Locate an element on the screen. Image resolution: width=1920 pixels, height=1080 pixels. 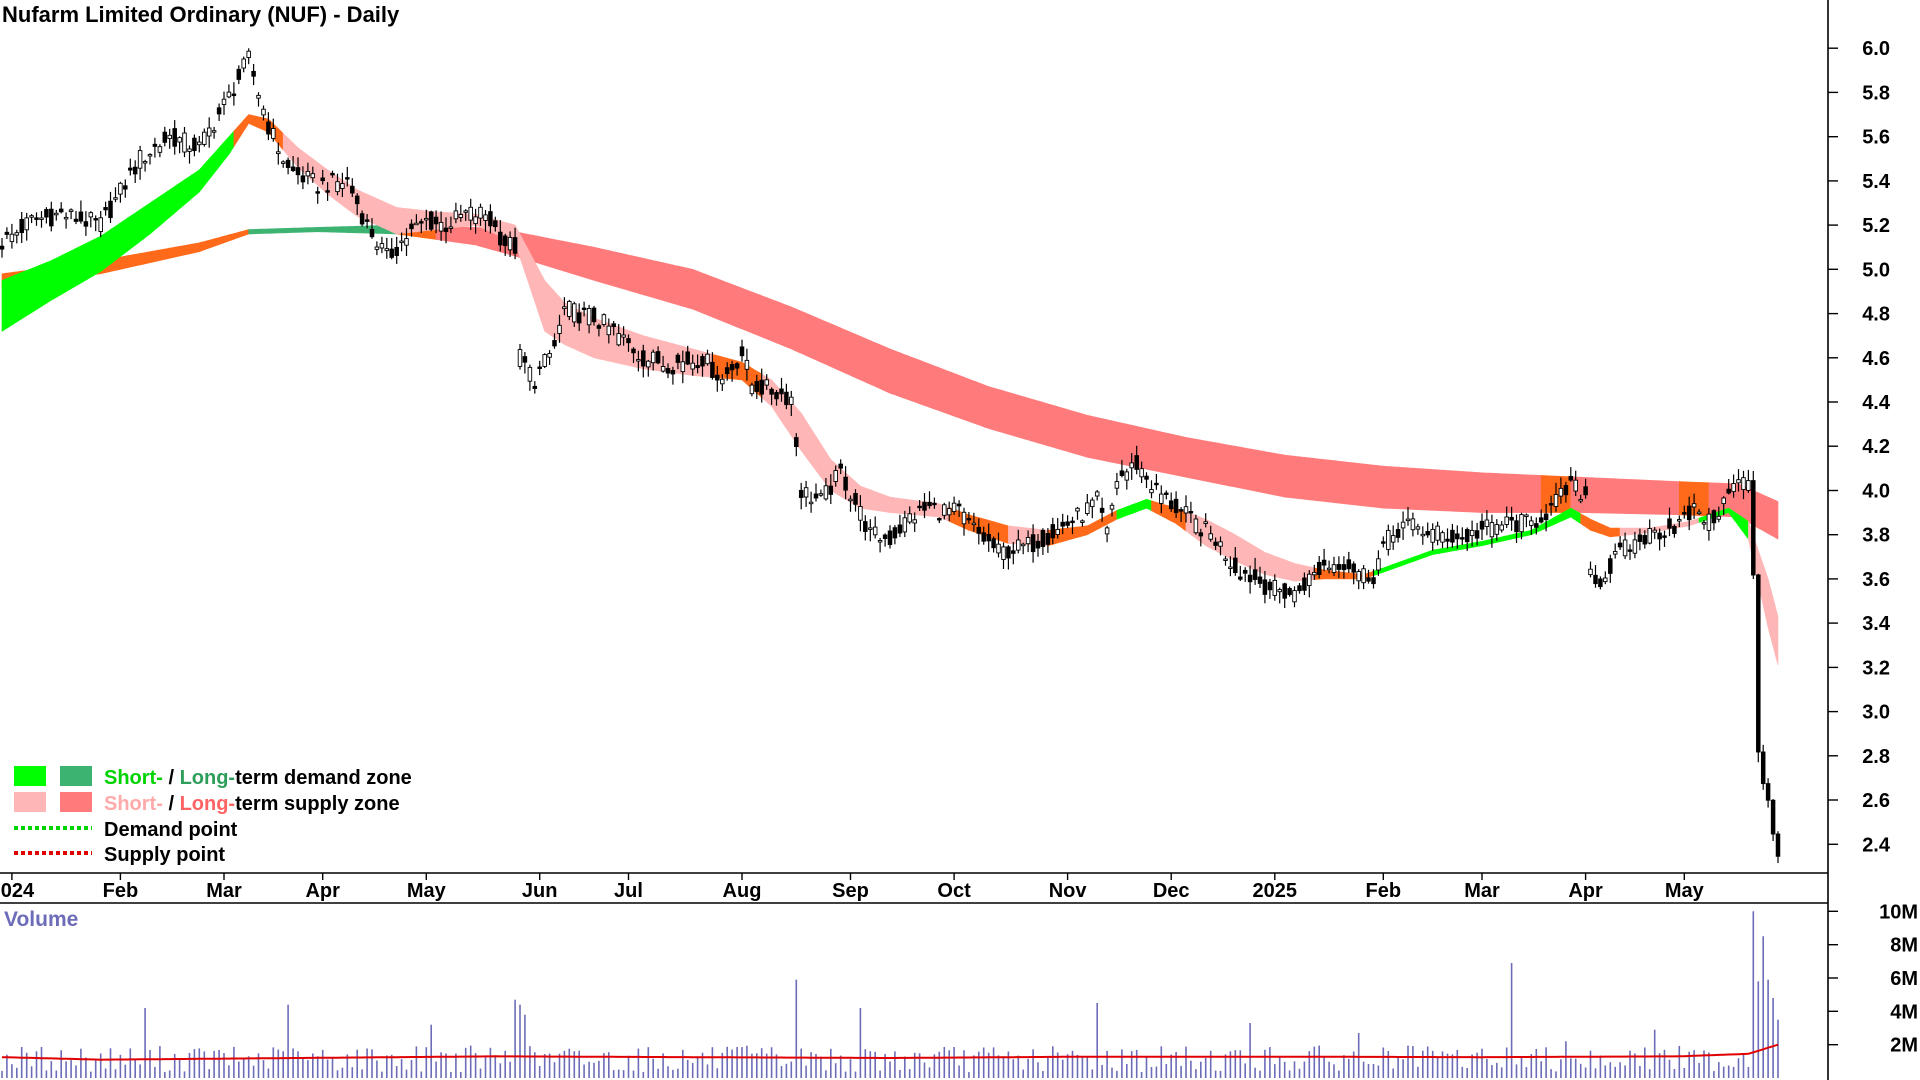
legend-supply-zone-label: Short- / Long-term supply zone is located at coordinates (252, 804).